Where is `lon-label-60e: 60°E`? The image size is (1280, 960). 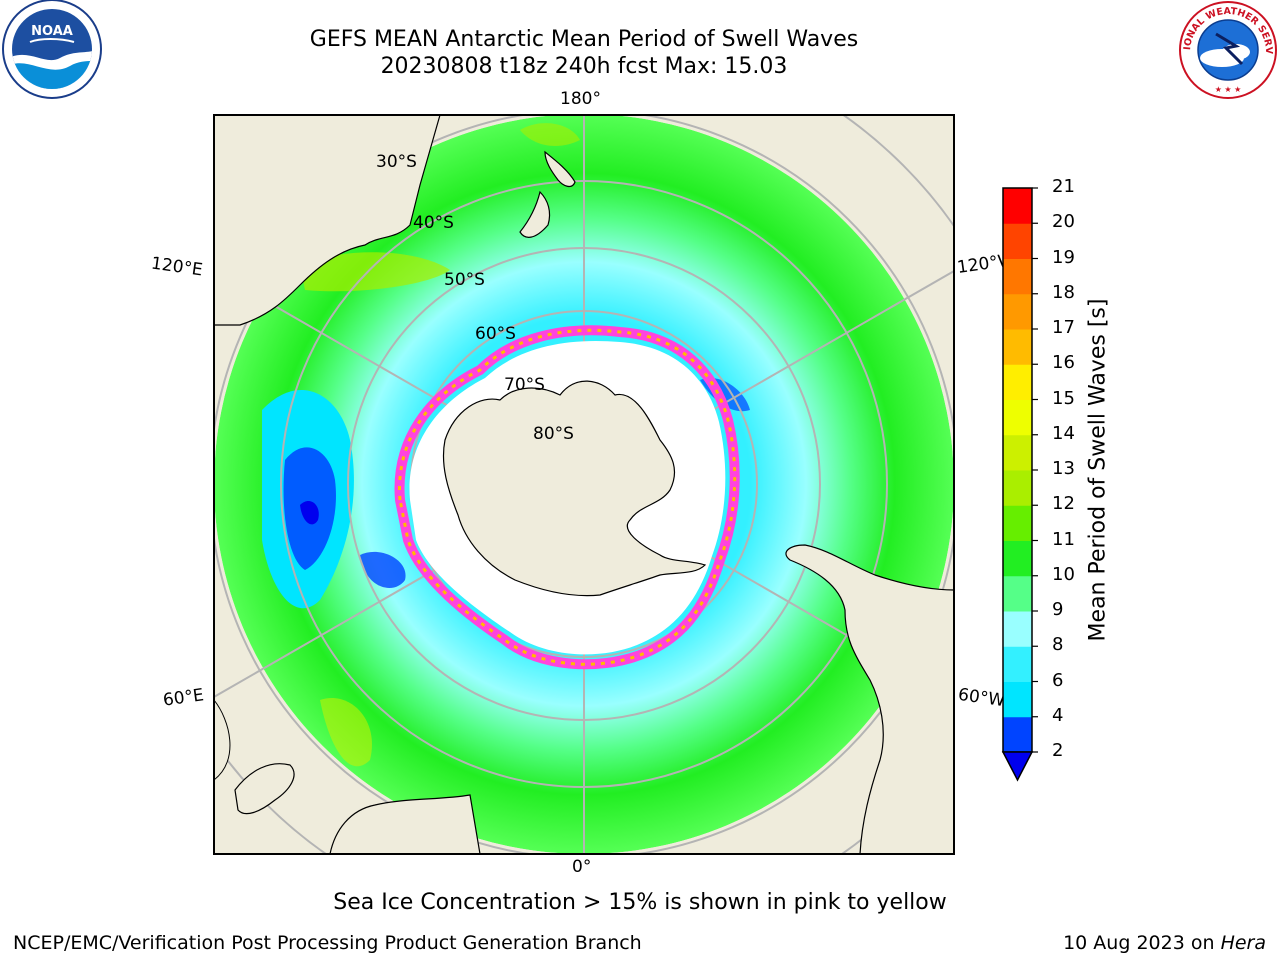
lon-label-60e: 60°E is located at coordinates (183, 698).